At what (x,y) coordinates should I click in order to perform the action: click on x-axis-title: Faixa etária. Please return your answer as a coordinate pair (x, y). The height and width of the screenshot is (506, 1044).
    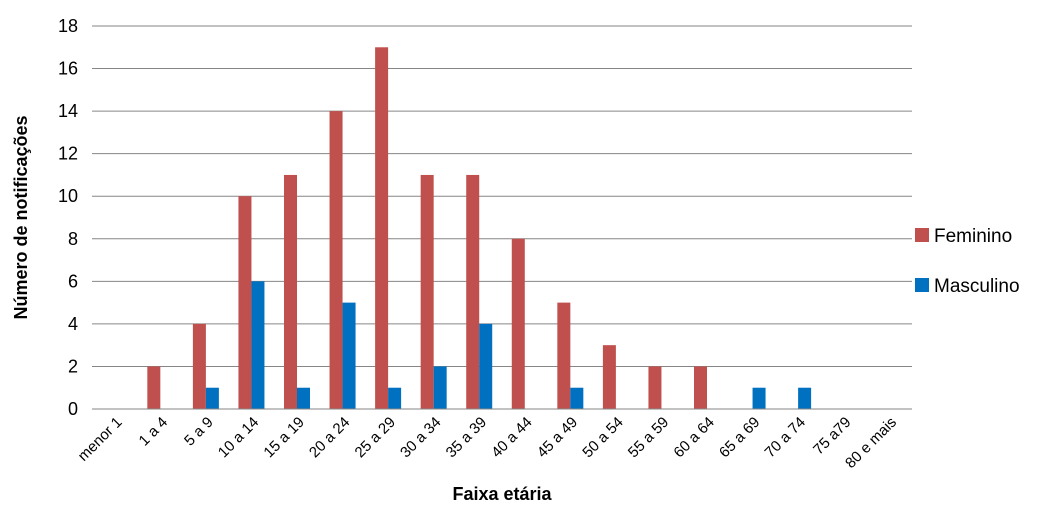
    Looking at the image, I should click on (502, 494).